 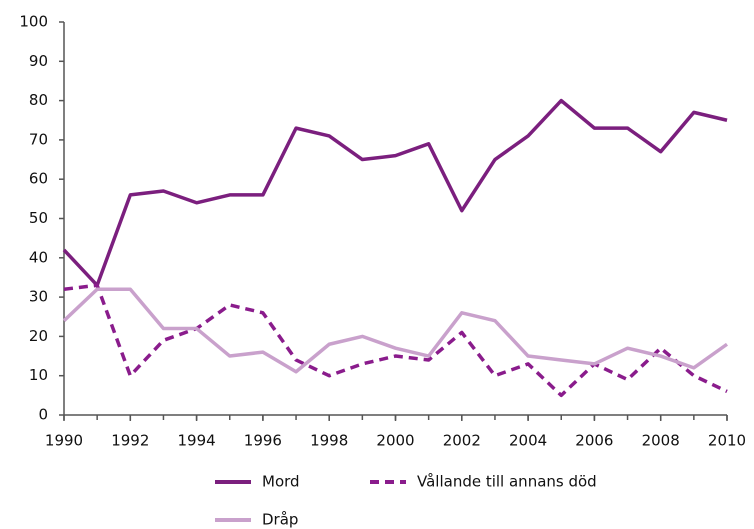 What do you see at coordinates (727, 441) in the screenshot?
I see `x-tick-label: 2010` at bounding box center [727, 441].